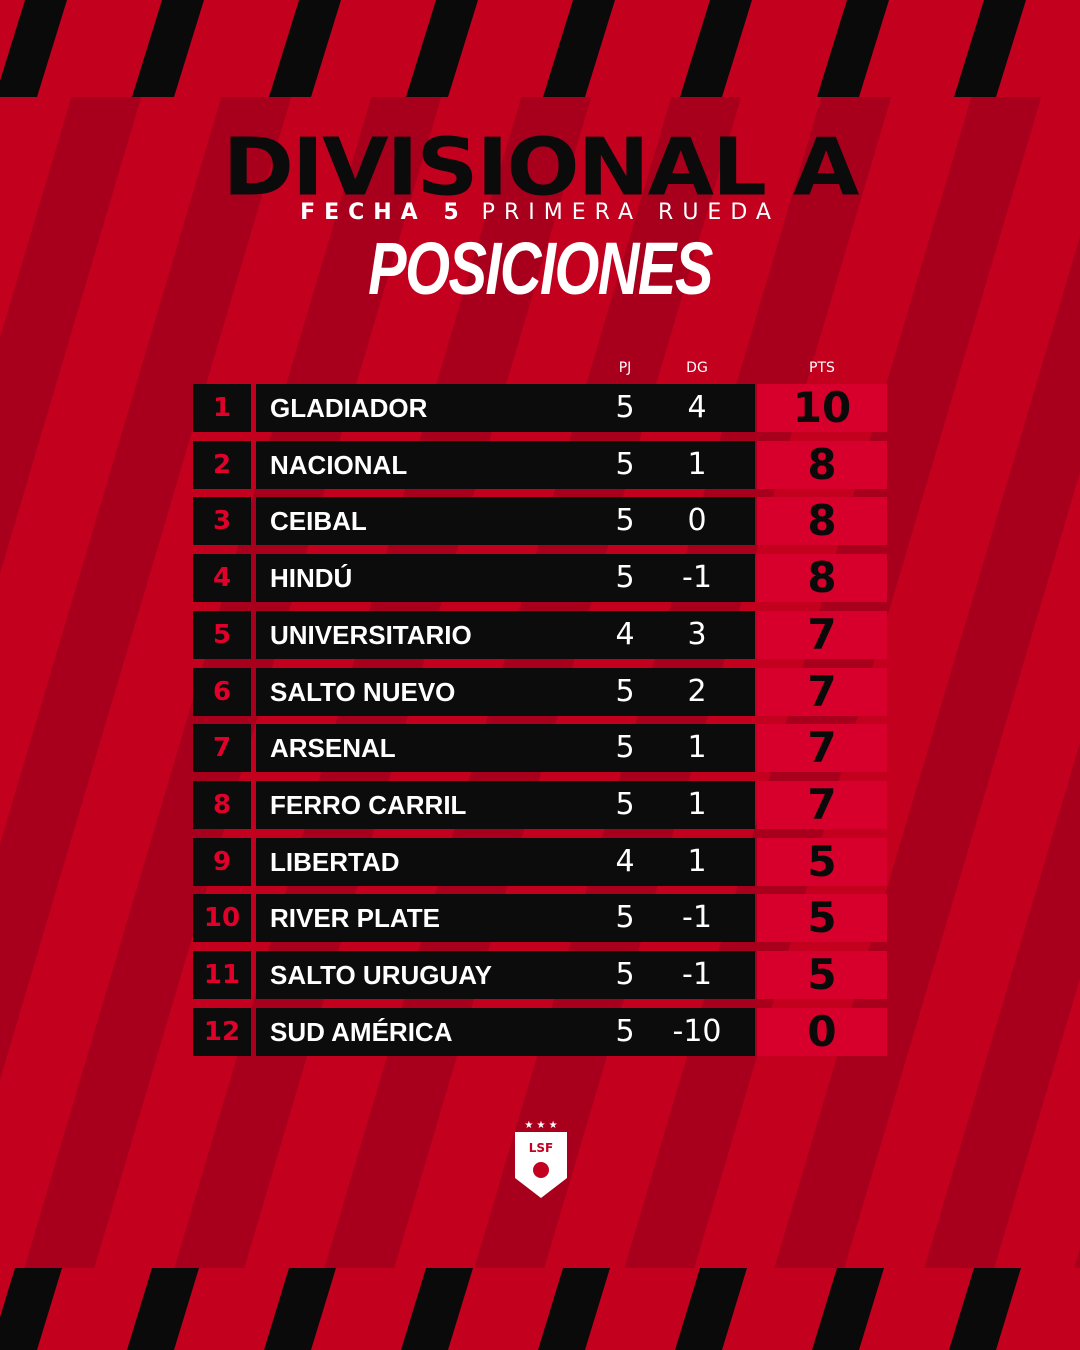 The image size is (1080, 1350). Describe the element at coordinates (505, 408) in the screenshot. I see `team-row: GLADIADOR 5 4` at that location.